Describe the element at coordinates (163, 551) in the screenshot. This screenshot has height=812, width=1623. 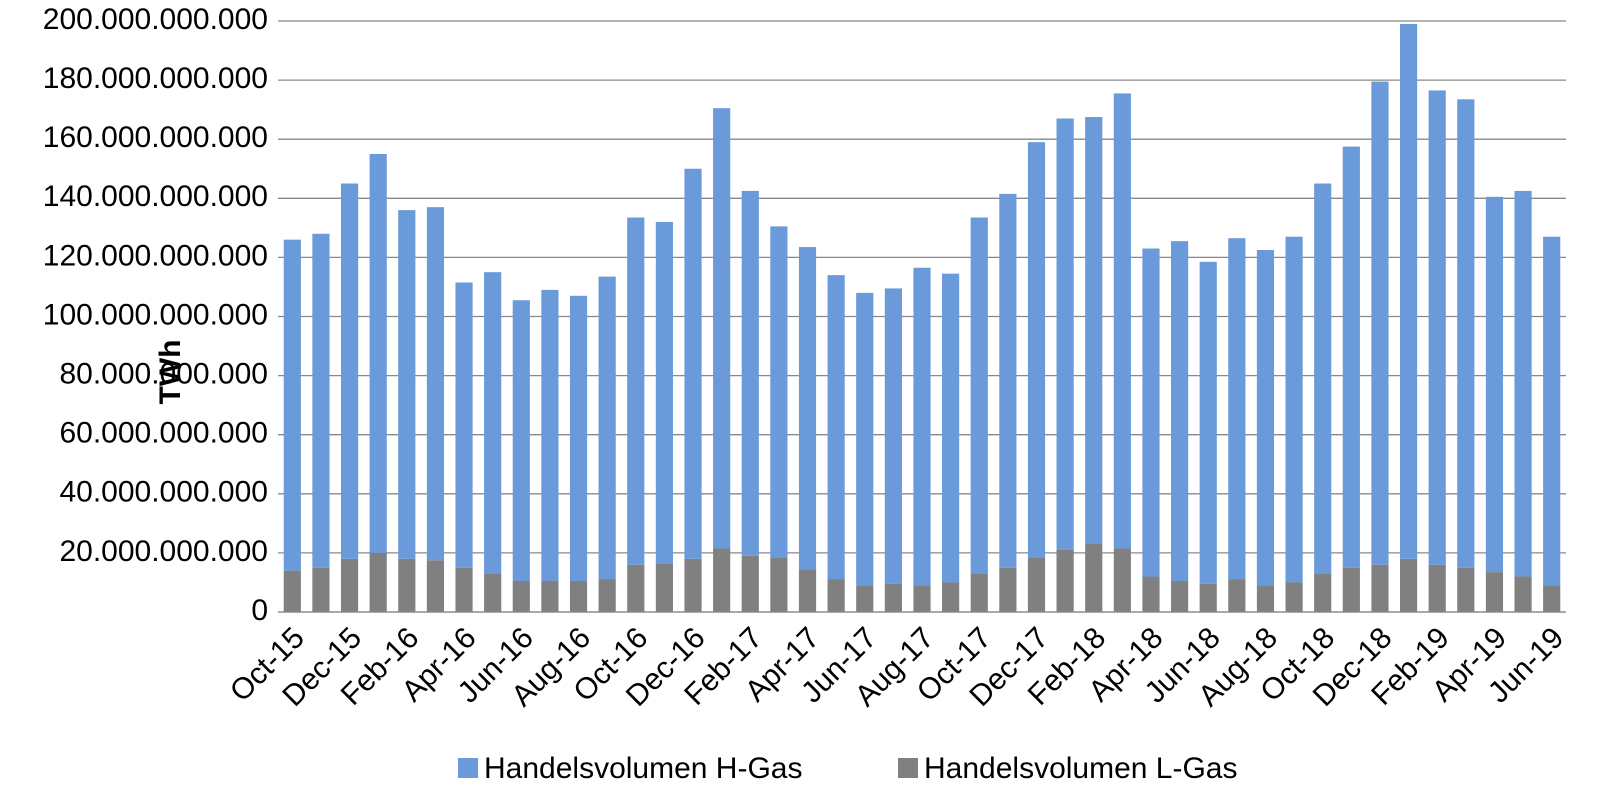
I see `y-tick-label: 20.000.000.000` at that location.